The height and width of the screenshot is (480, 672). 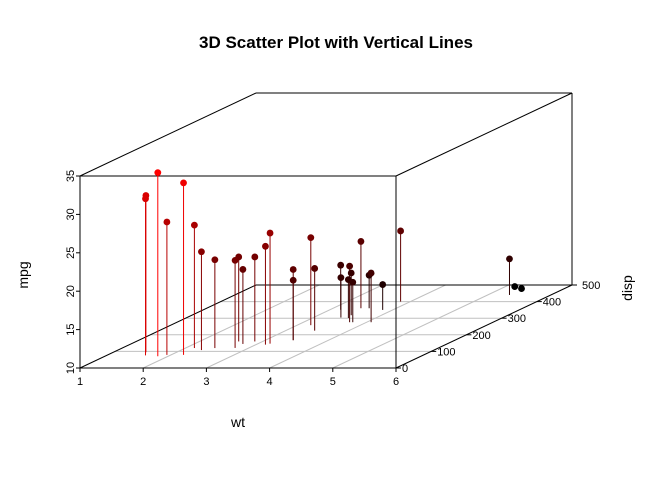 I want to click on y-tick-label: 400, so click(x=552, y=303).